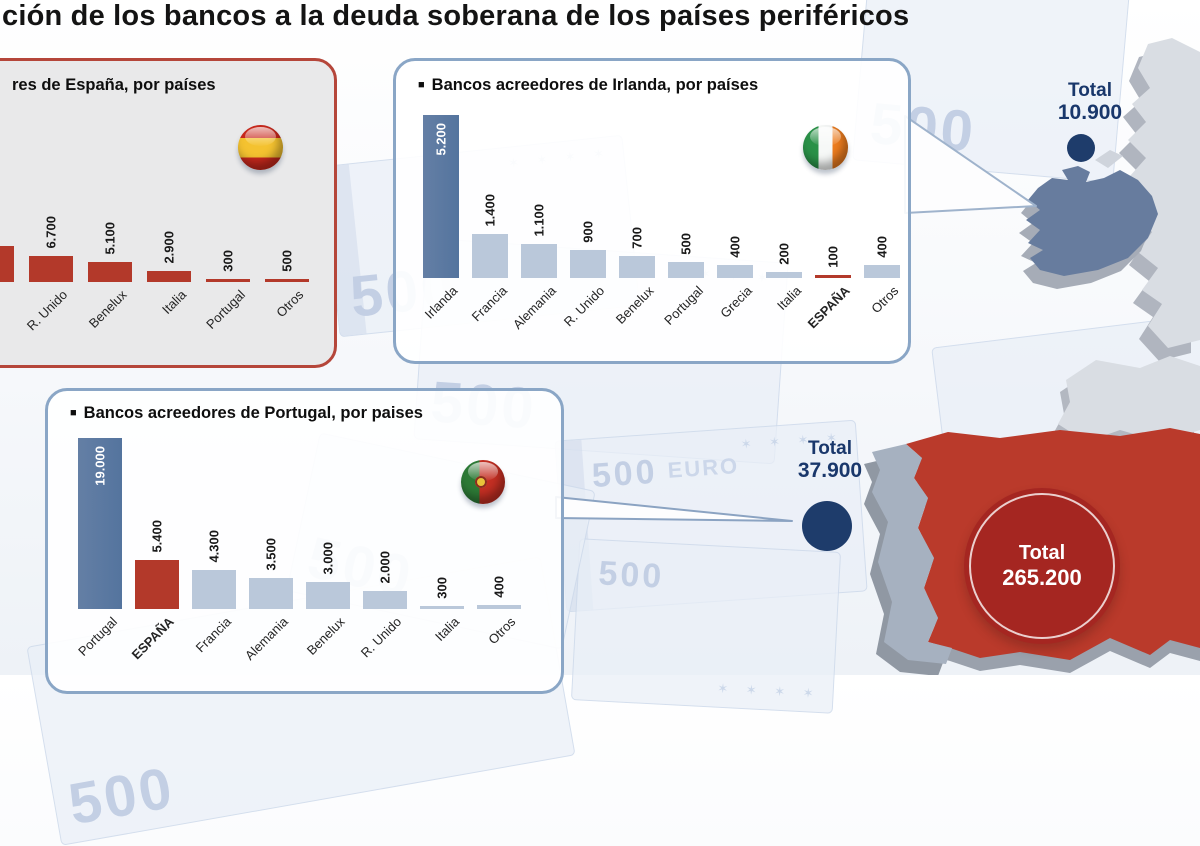 This screenshot has height=846, width=1200. What do you see at coordinates (488, 192) in the screenshot?
I see `bar-column: 1.400 Francia` at bounding box center [488, 192].